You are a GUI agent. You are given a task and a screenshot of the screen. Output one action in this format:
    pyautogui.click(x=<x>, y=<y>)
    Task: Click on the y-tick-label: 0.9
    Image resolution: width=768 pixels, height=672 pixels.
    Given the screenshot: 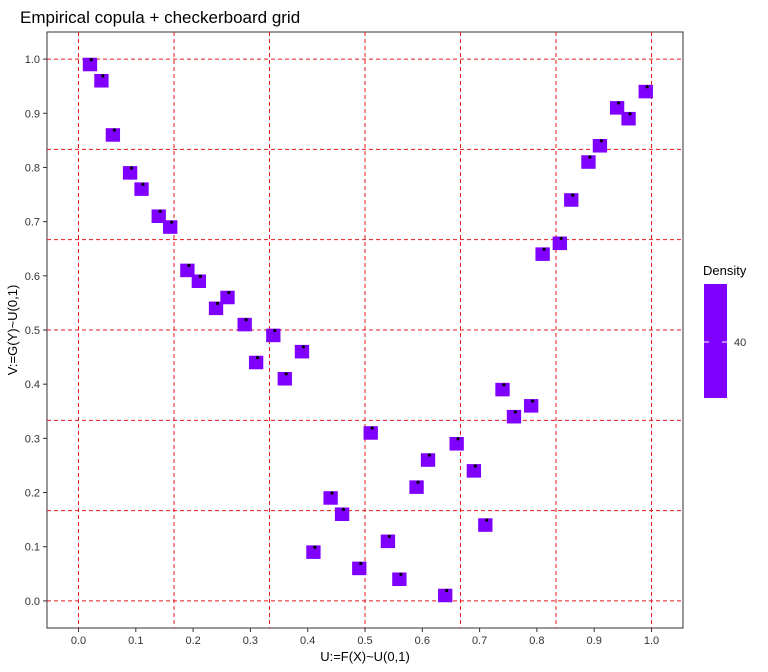 What is the action you would take?
    pyautogui.click(x=32, y=114)
    